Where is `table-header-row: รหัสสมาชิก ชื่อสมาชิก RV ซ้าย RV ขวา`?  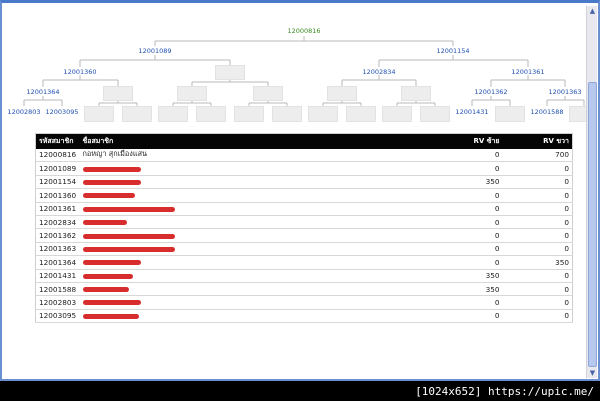 table-header-row: รหัสสมาชิก ชื่อสมาชิก RV ซ้าย RV ขวา is located at coordinates (304, 141).